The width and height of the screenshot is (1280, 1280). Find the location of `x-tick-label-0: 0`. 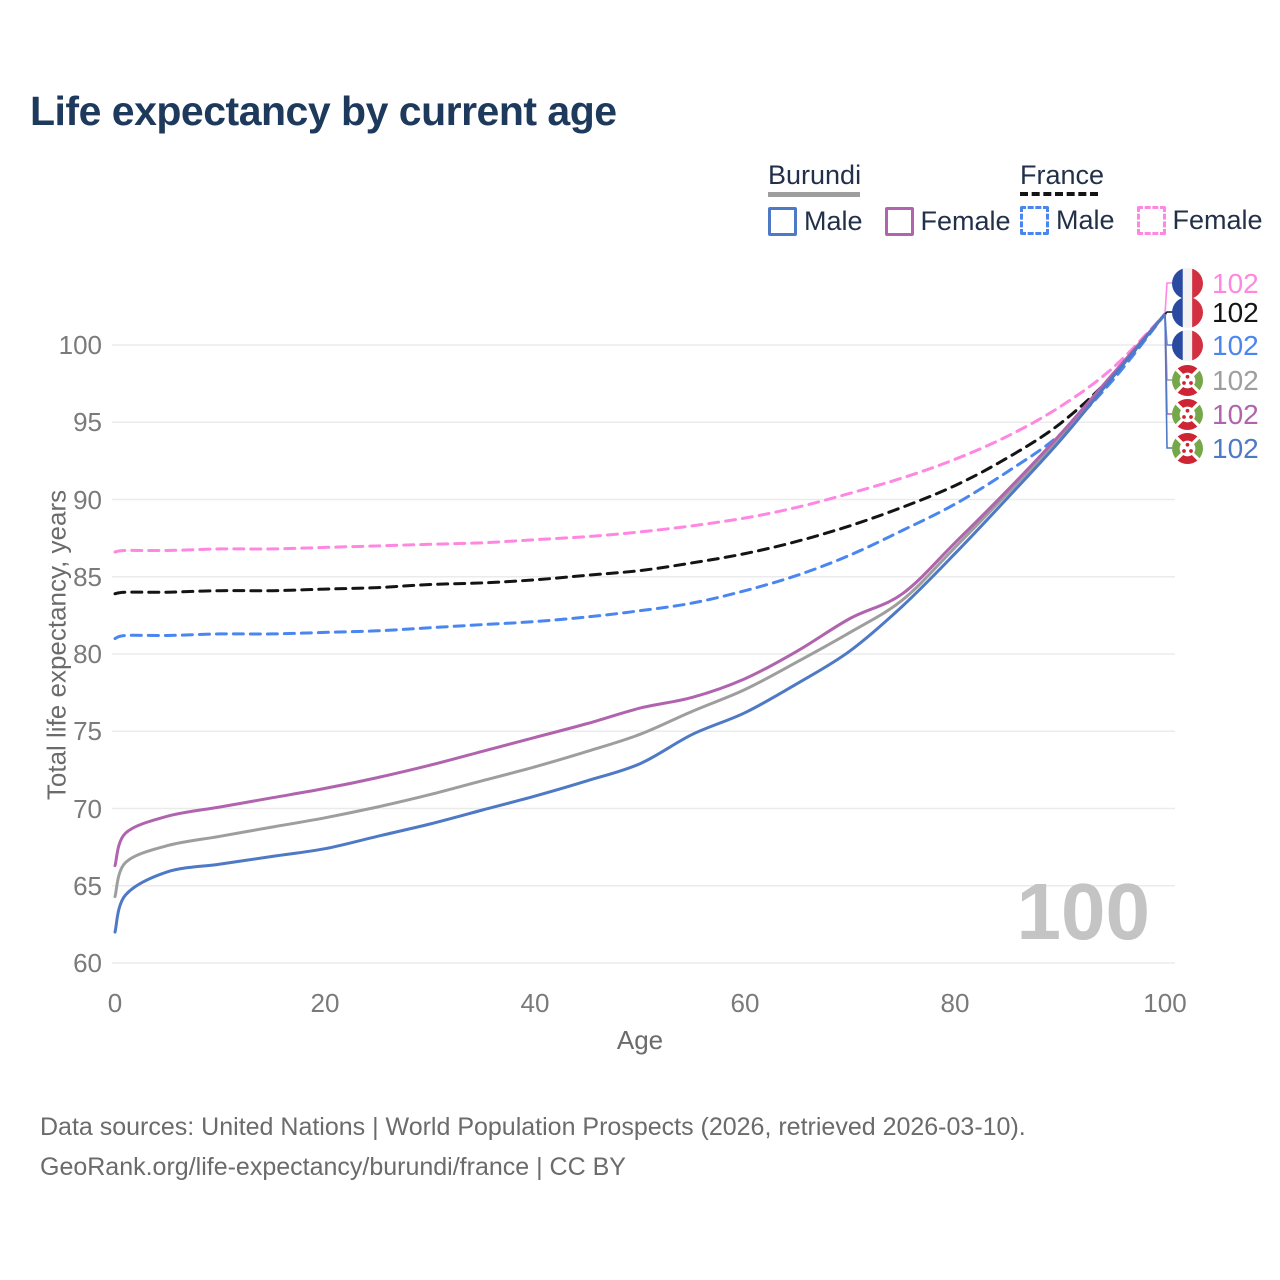

x-tick-label-0: 0 is located at coordinates (115, 1003).